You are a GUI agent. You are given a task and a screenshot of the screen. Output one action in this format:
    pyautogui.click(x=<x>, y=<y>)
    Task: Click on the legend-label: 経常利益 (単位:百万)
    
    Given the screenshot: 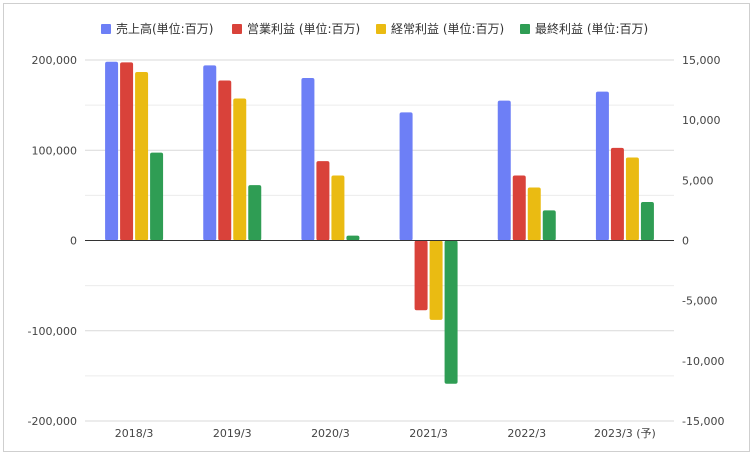 What is the action you would take?
    pyautogui.click(x=447, y=28)
    